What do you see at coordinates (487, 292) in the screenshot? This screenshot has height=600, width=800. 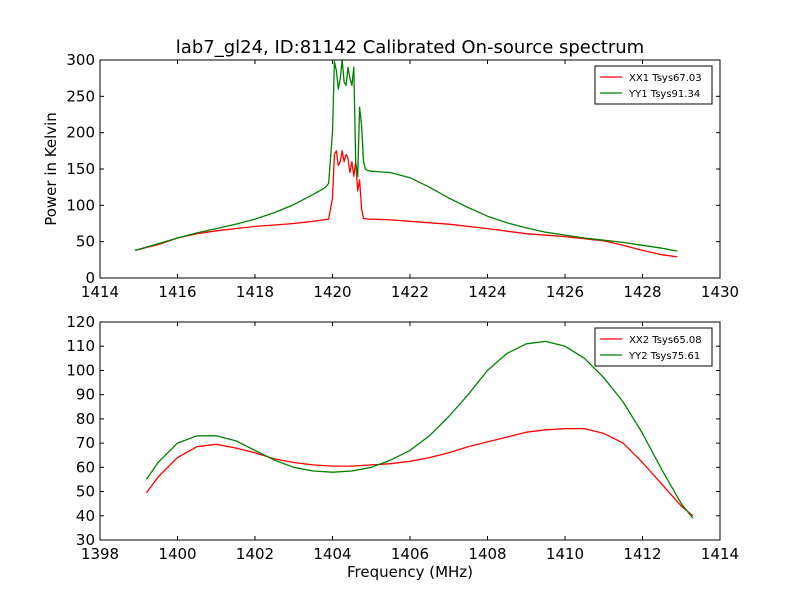 I see `x-tick-label: 1424` at bounding box center [487, 292].